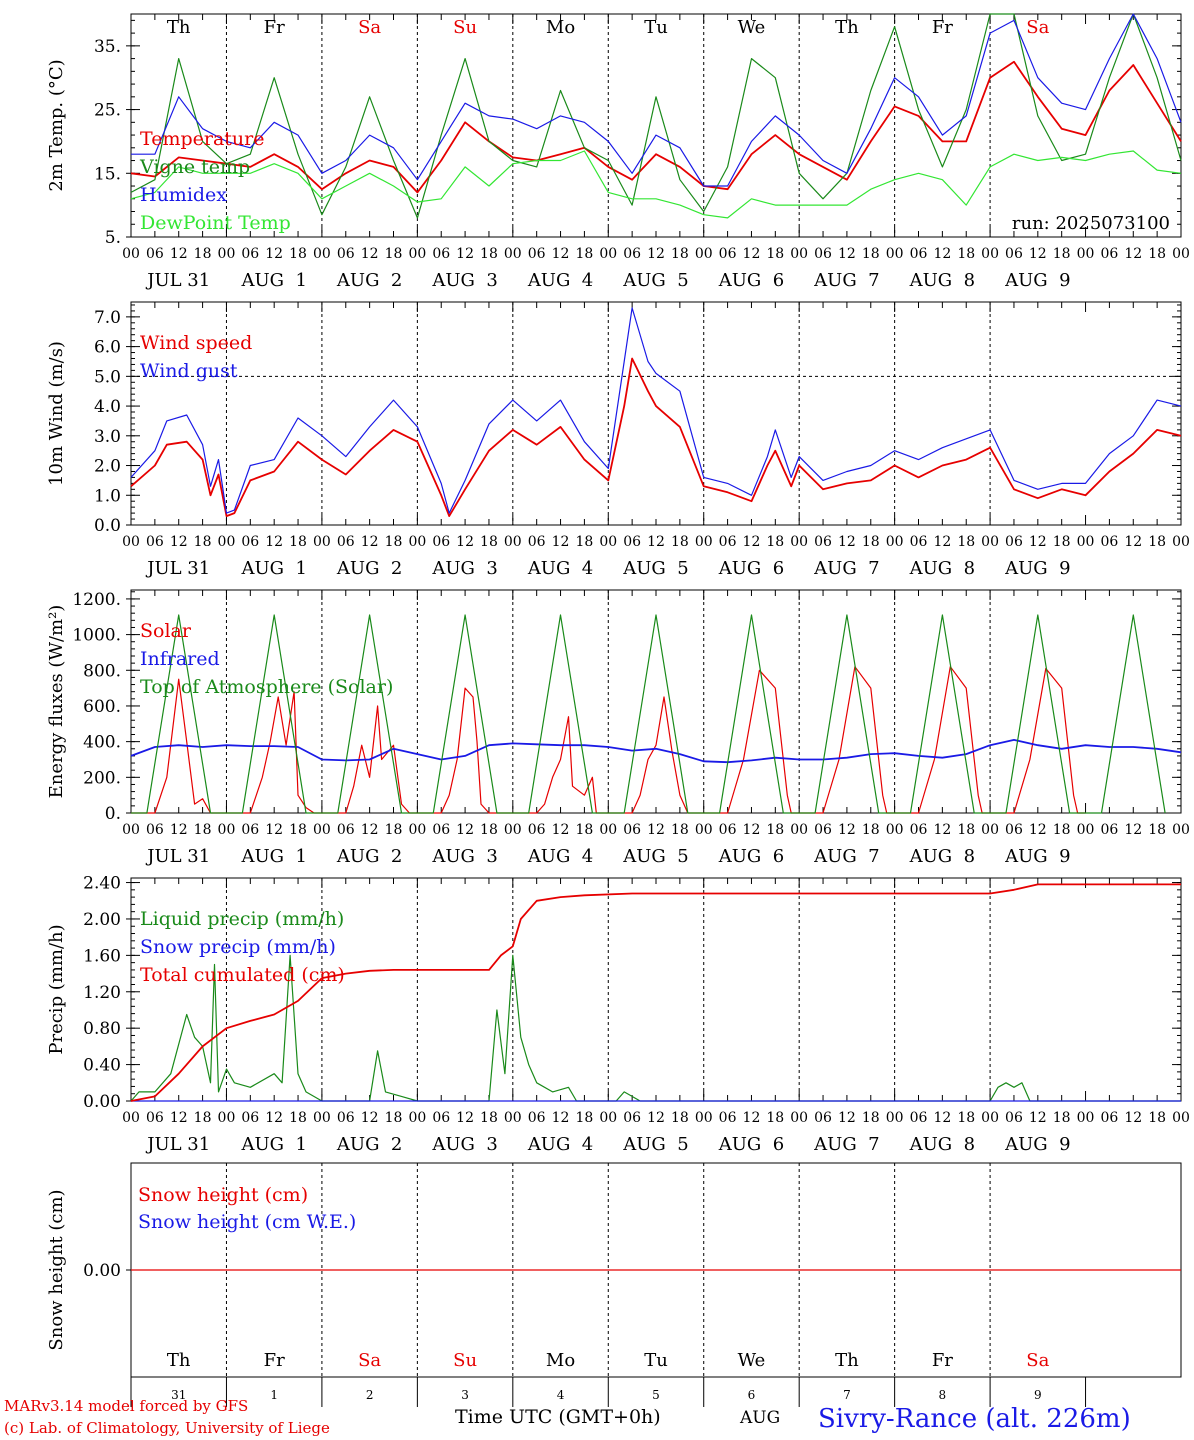  Describe the element at coordinates (273, 280) in the screenshot. I see `x-date-label: AUG 1` at that location.